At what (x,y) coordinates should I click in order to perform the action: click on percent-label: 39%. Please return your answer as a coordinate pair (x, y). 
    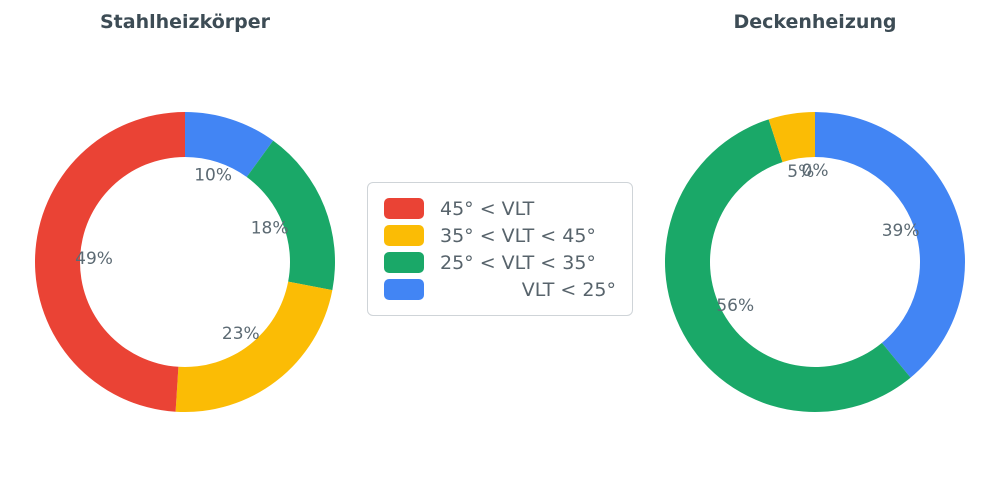
    Looking at the image, I should click on (901, 231).